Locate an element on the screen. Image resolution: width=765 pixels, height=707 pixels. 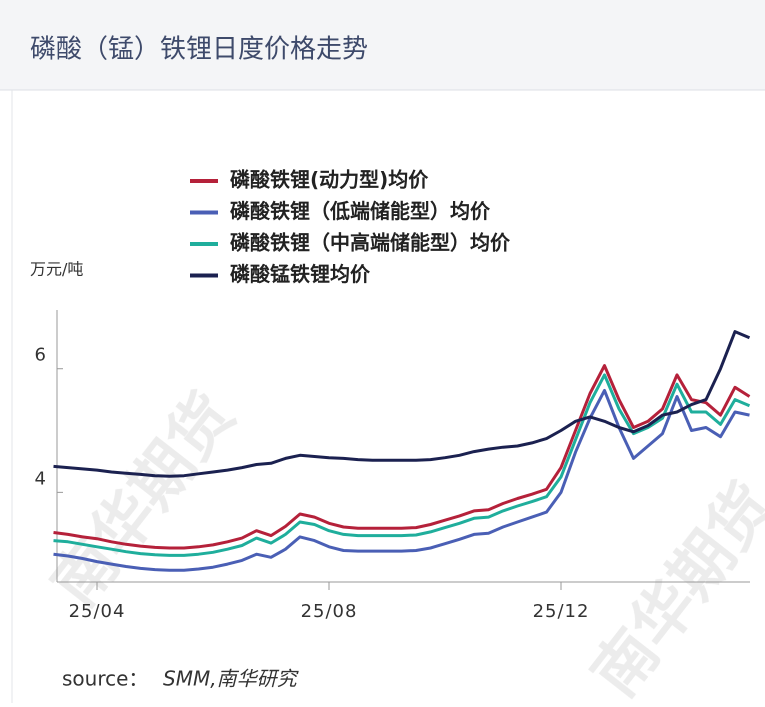
x-tick-label: 25/12 is located at coordinates (561, 611).